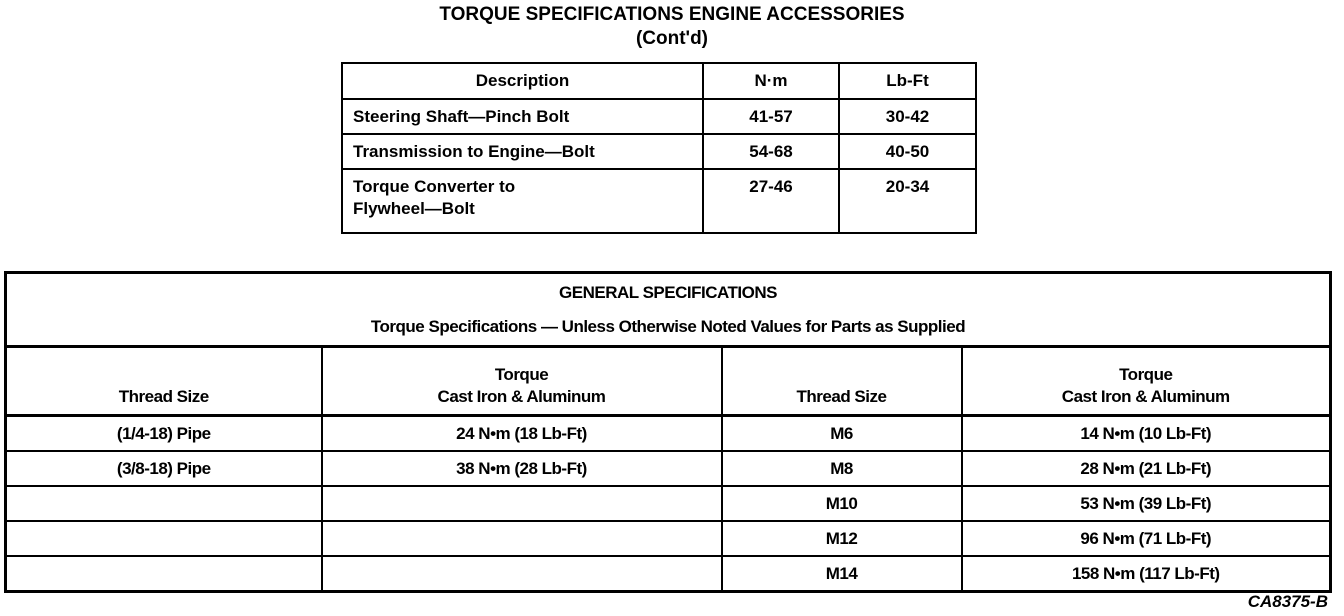 The image size is (1344, 616). What do you see at coordinates (1146, 433) in the screenshot?
I see `torque-cell: 14 N•m (10 Lb-Ft)` at bounding box center [1146, 433].